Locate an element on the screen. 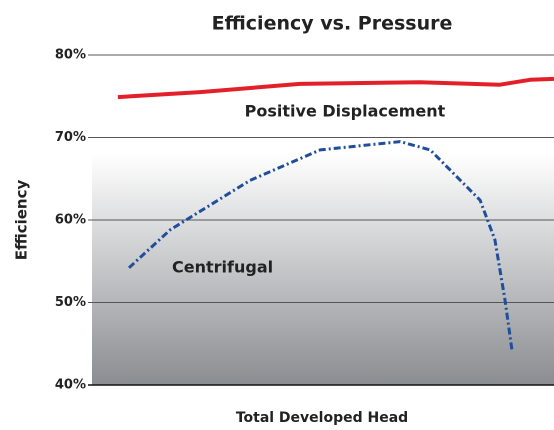 The image size is (554, 430). chart-title: Efficiency vs. Pressure is located at coordinates (332, 24).